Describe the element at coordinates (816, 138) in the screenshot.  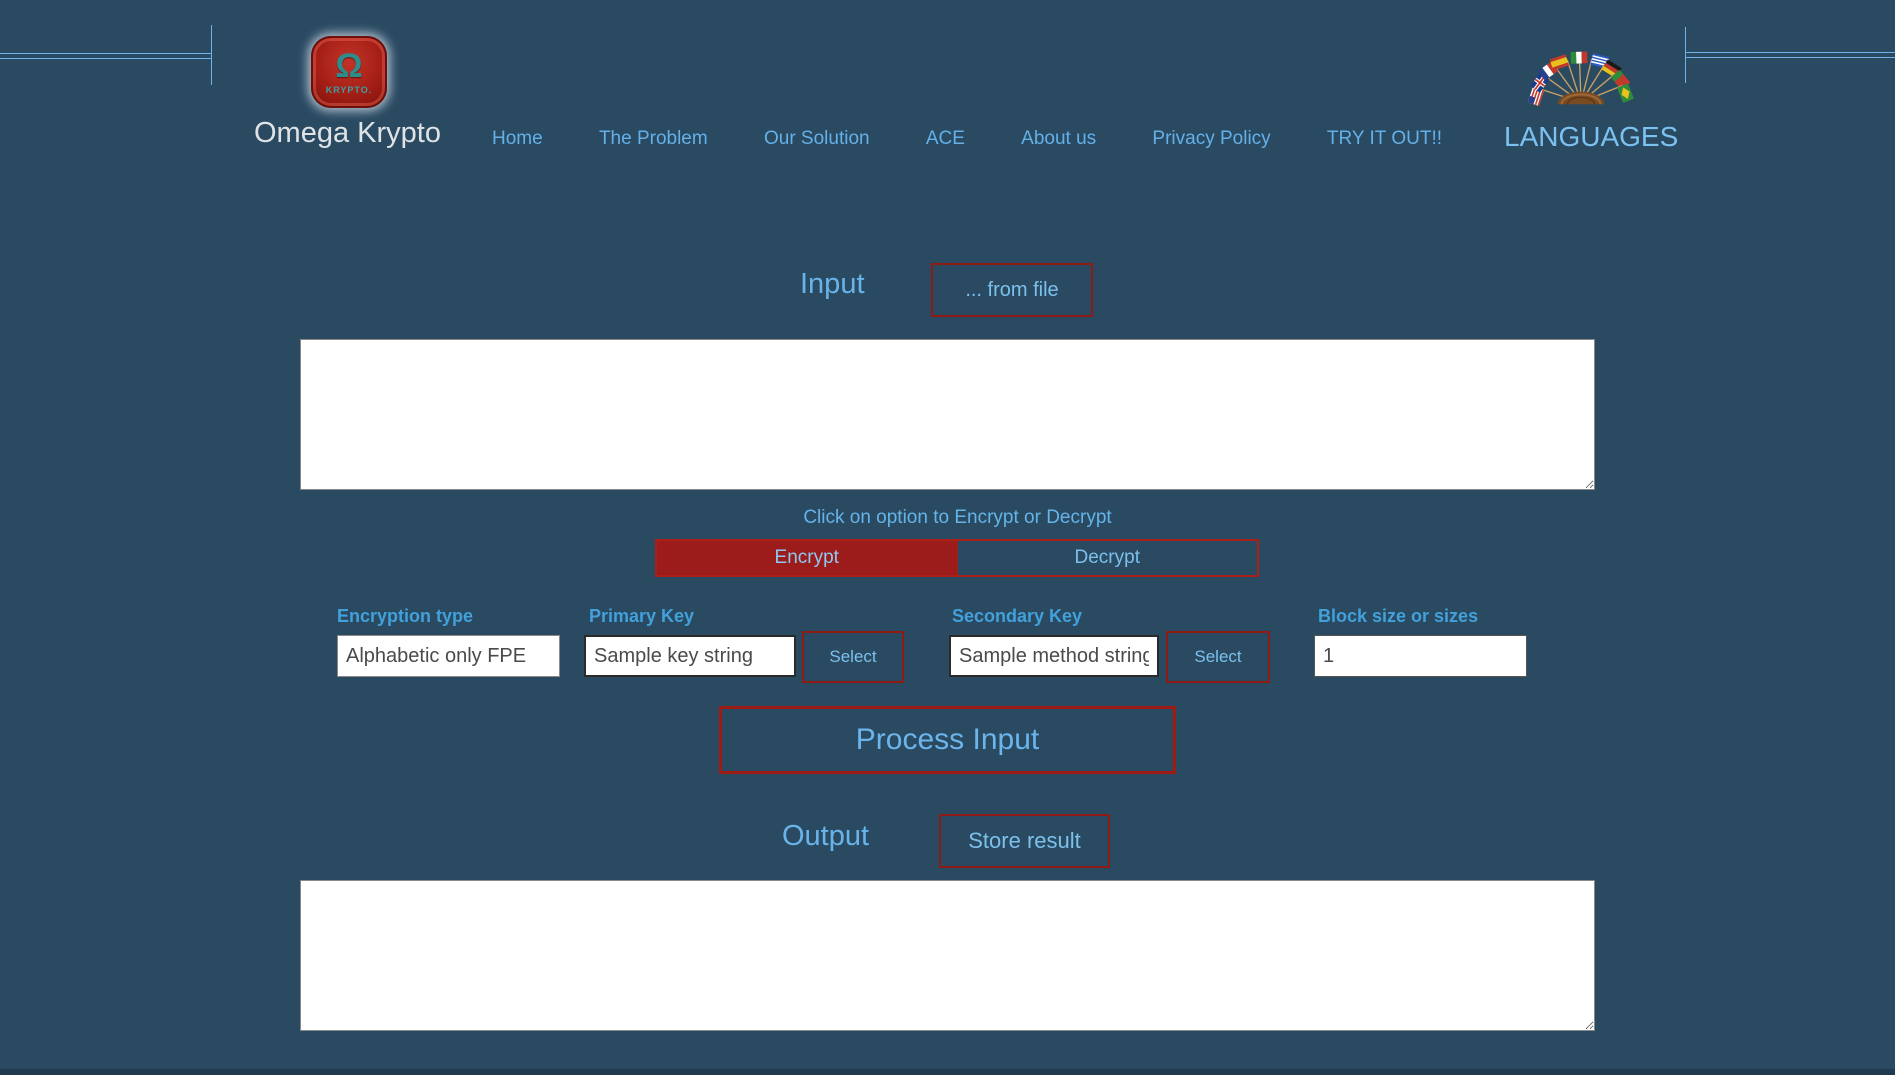
I see `nav-item-our-solution: Our Solution` at that location.